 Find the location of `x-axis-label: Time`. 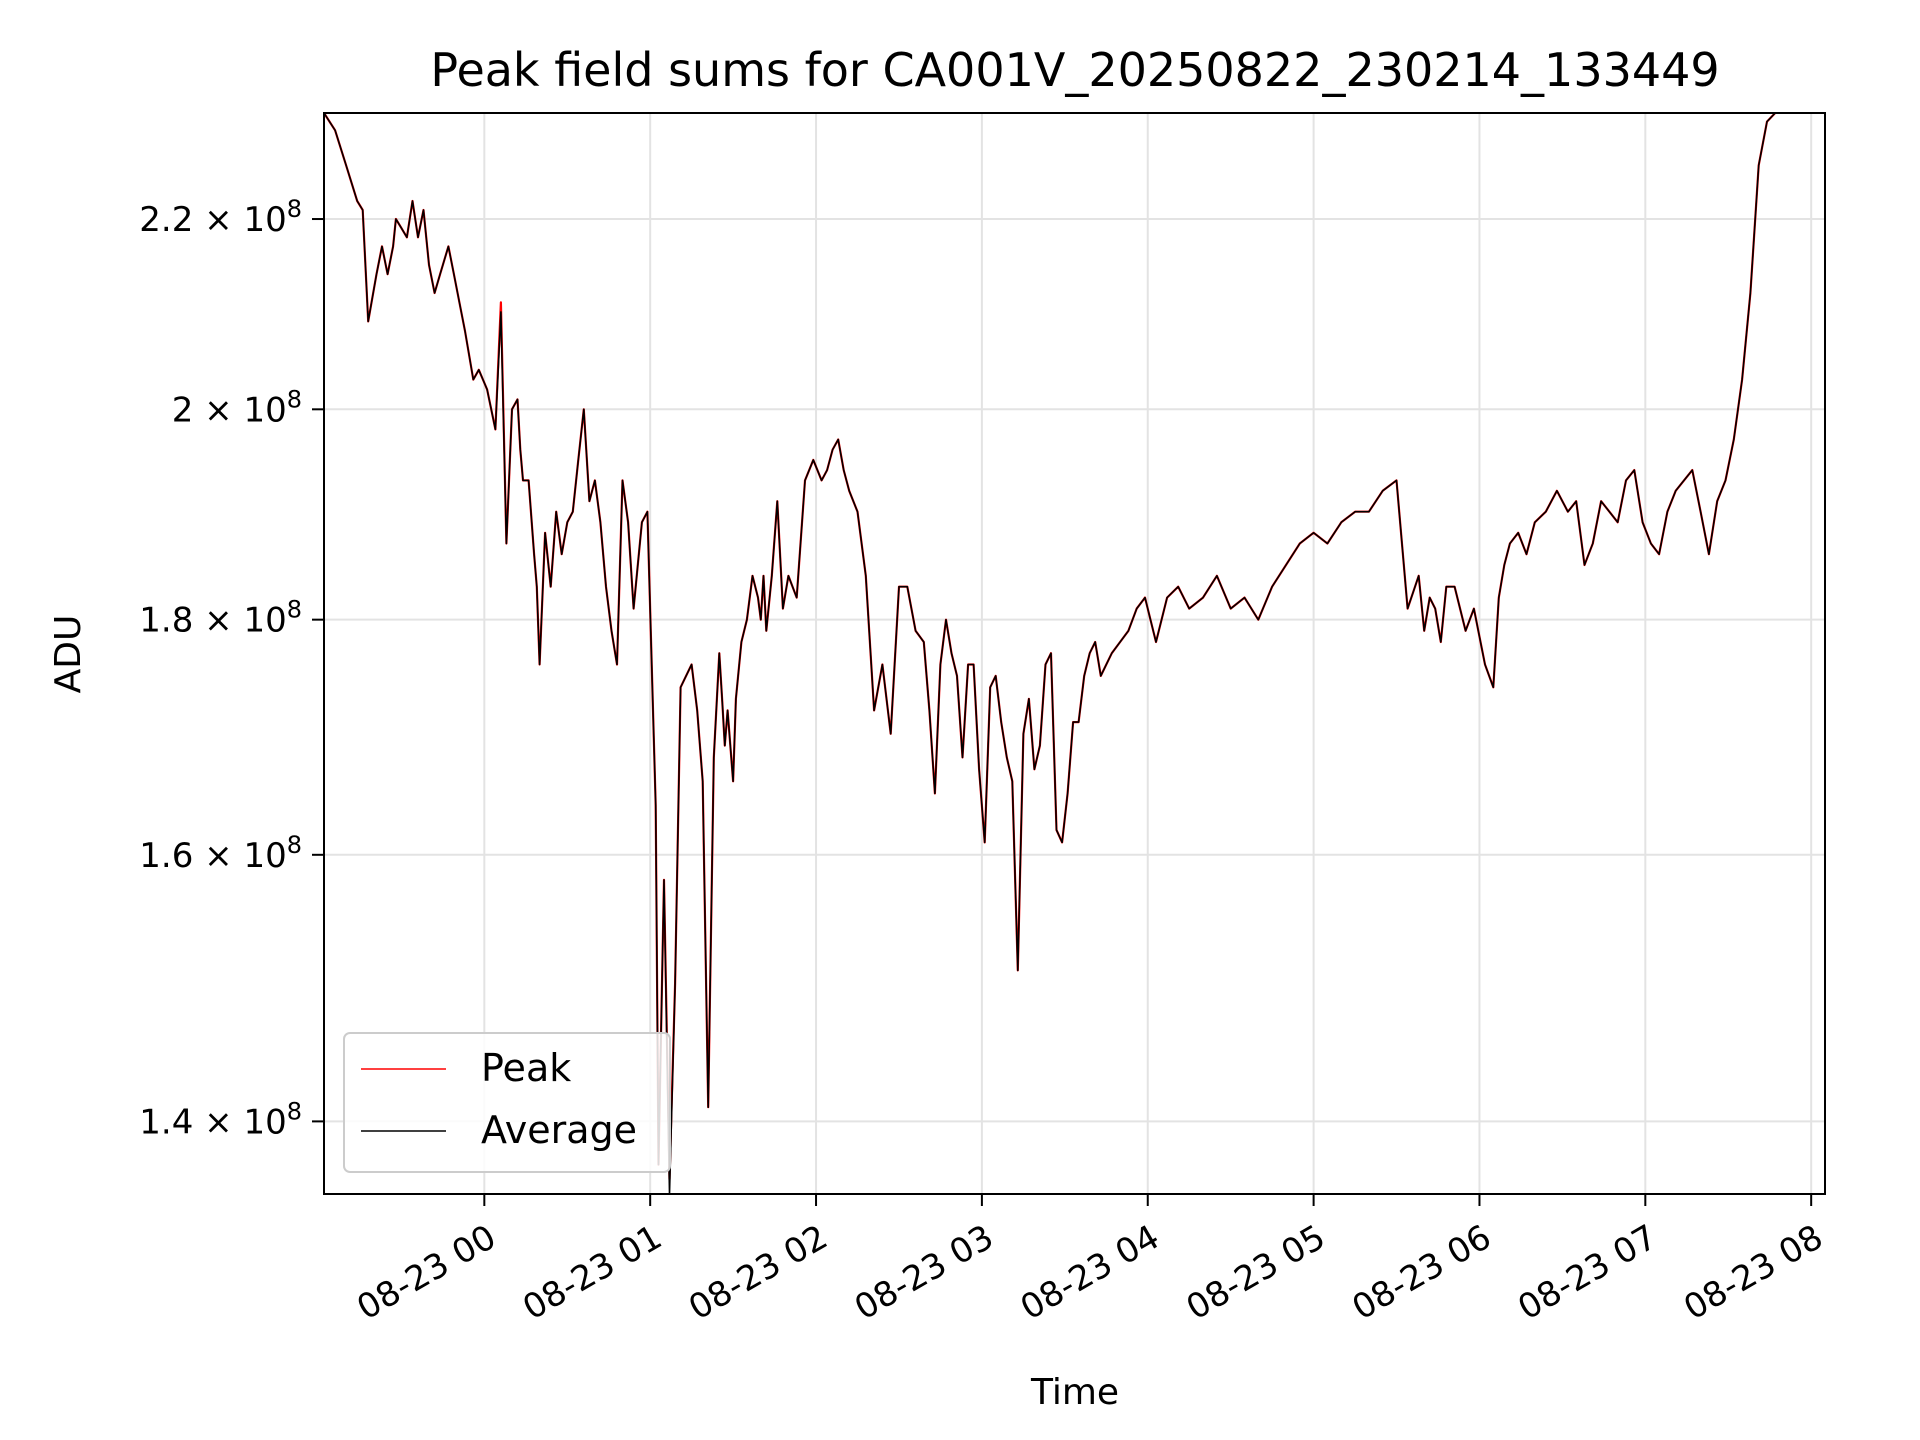

x-axis-label: Time is located at coordinates (1074, 1392).